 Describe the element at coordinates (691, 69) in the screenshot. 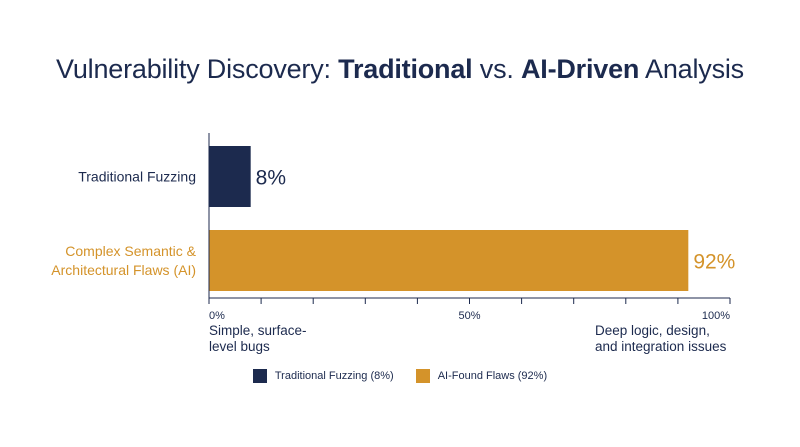

I see `title-part-5: Analysis` at that location.